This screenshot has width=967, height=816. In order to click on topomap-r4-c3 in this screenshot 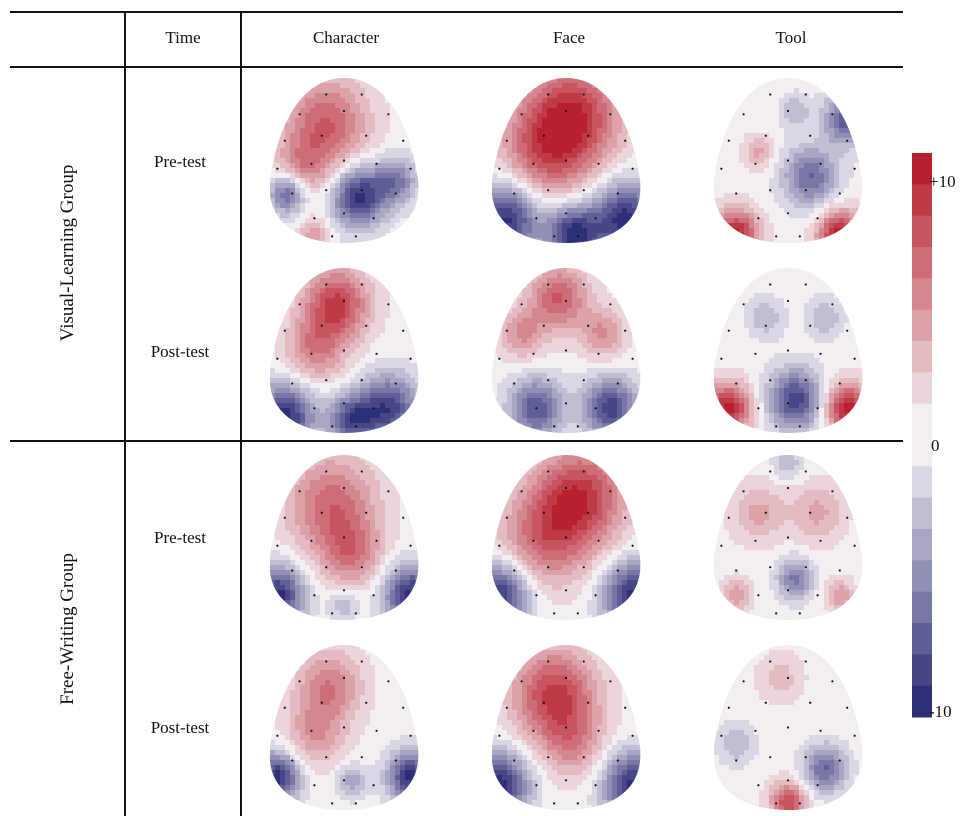, I will do `click(788, 727)`.